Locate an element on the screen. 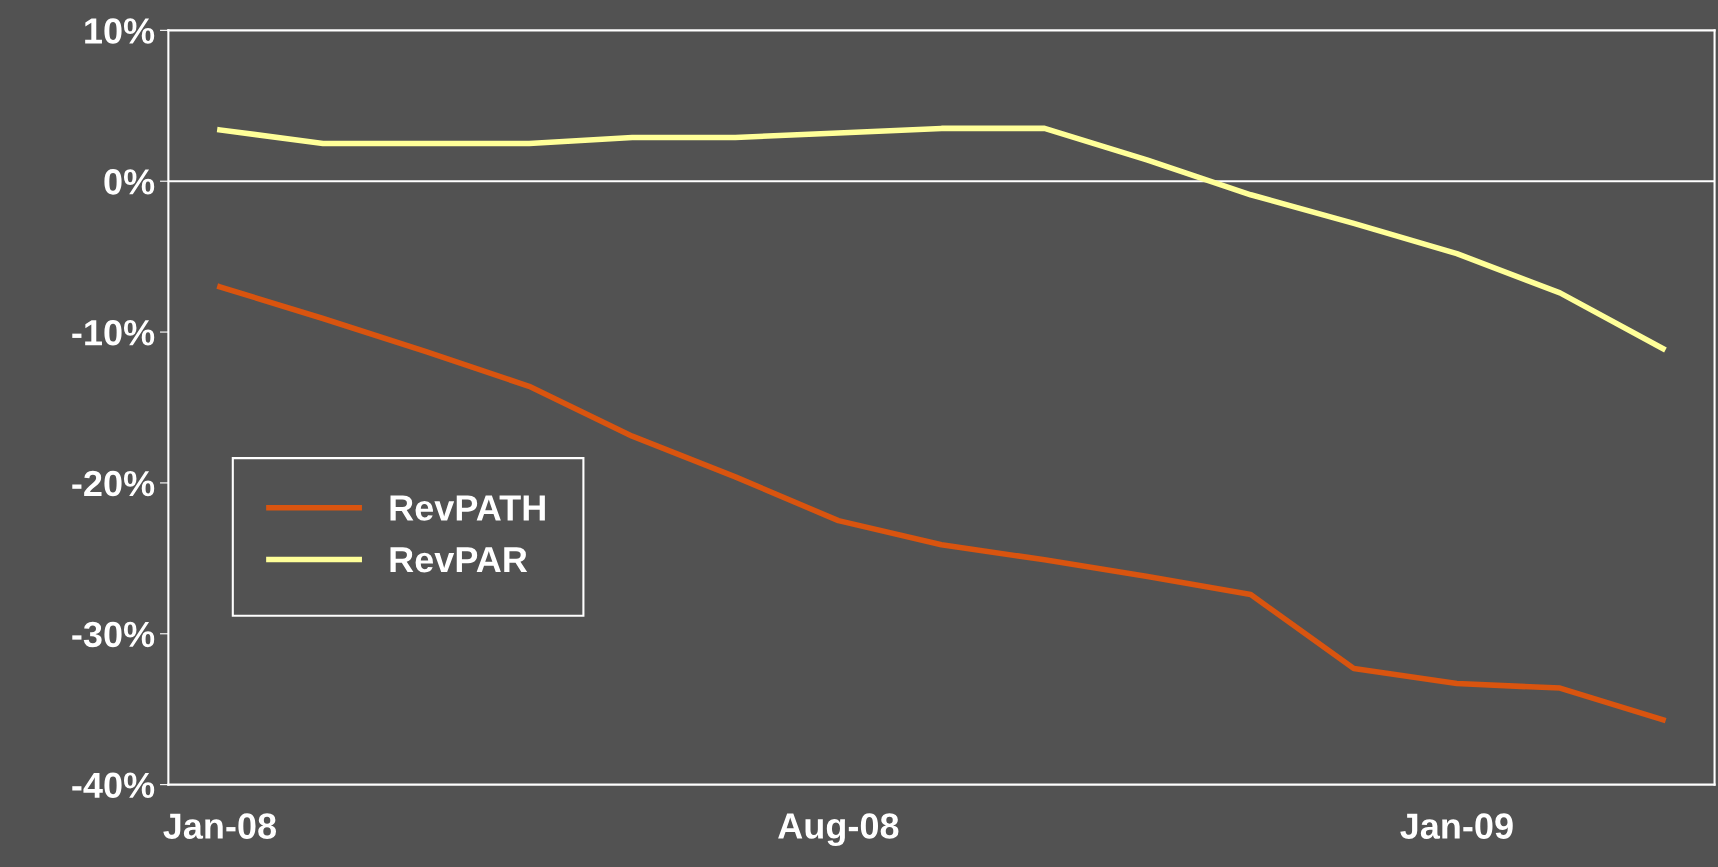  y-tick-label: -20% is located at coordinates (113, 483).